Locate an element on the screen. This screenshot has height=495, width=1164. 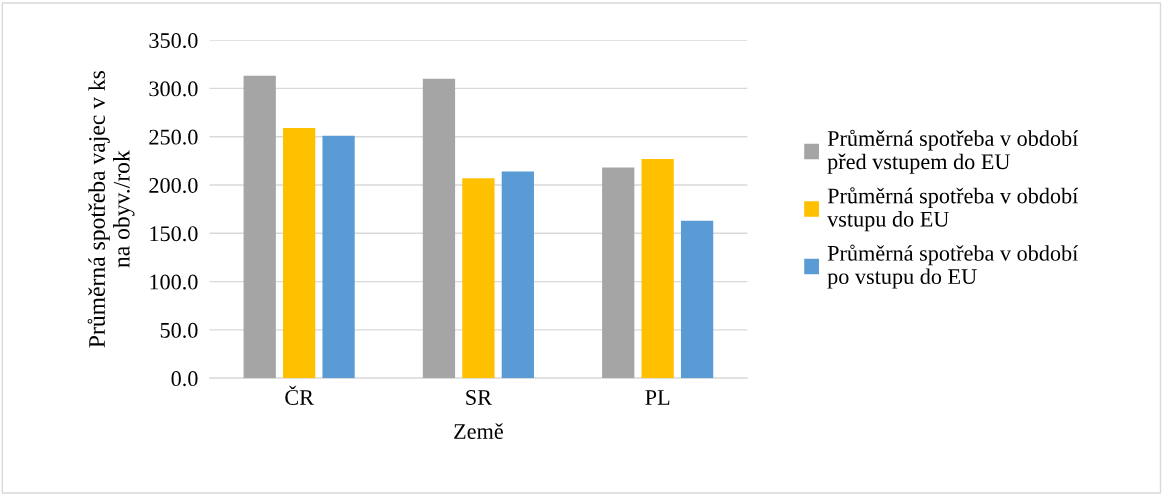
legend-label: Průměrná spotřeba v období před vstupem do EU is located at coordinates (953, 151).